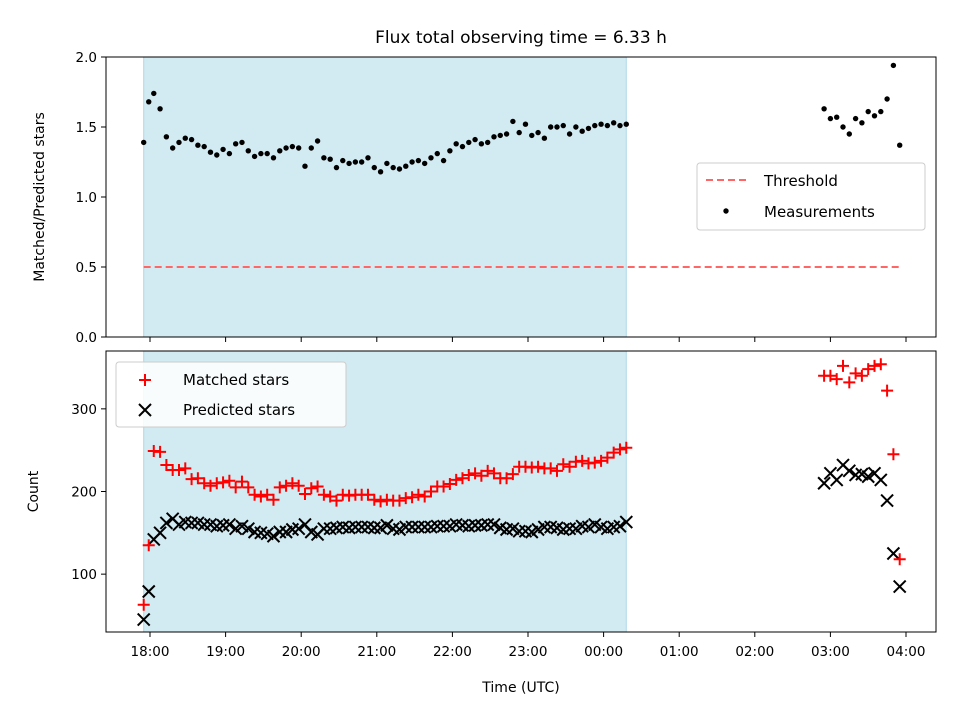 The width and height of the screenshot is (960, 720). I want to click on y-tick-label: 0.0, so click(86, 338).